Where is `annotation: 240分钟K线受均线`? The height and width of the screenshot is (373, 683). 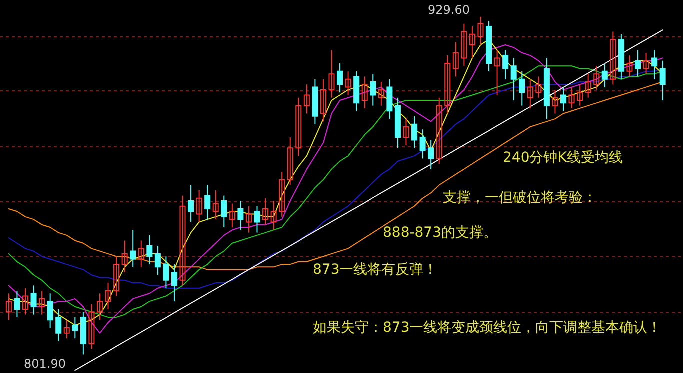
annotation: 240分钟K线受均线 is located at coordinates (563, 158).